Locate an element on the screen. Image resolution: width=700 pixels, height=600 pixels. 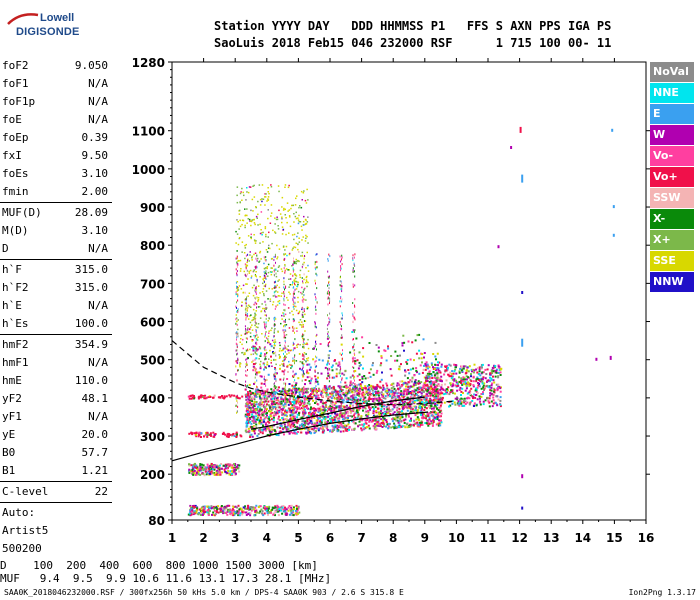
param-label: yF2 is located at coordinates (12, 398).